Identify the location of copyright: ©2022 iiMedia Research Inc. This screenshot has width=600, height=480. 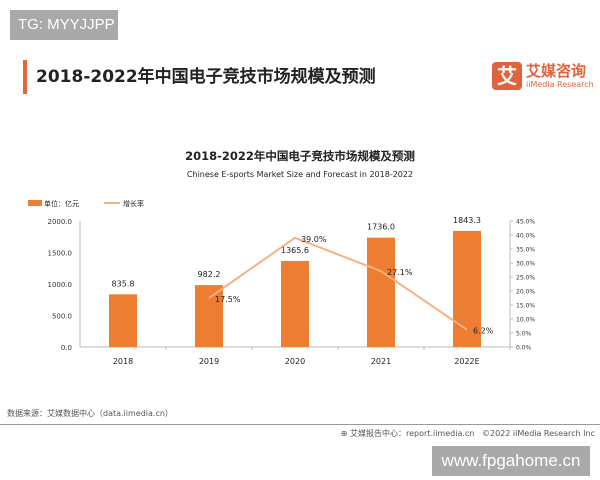
(538, 433).